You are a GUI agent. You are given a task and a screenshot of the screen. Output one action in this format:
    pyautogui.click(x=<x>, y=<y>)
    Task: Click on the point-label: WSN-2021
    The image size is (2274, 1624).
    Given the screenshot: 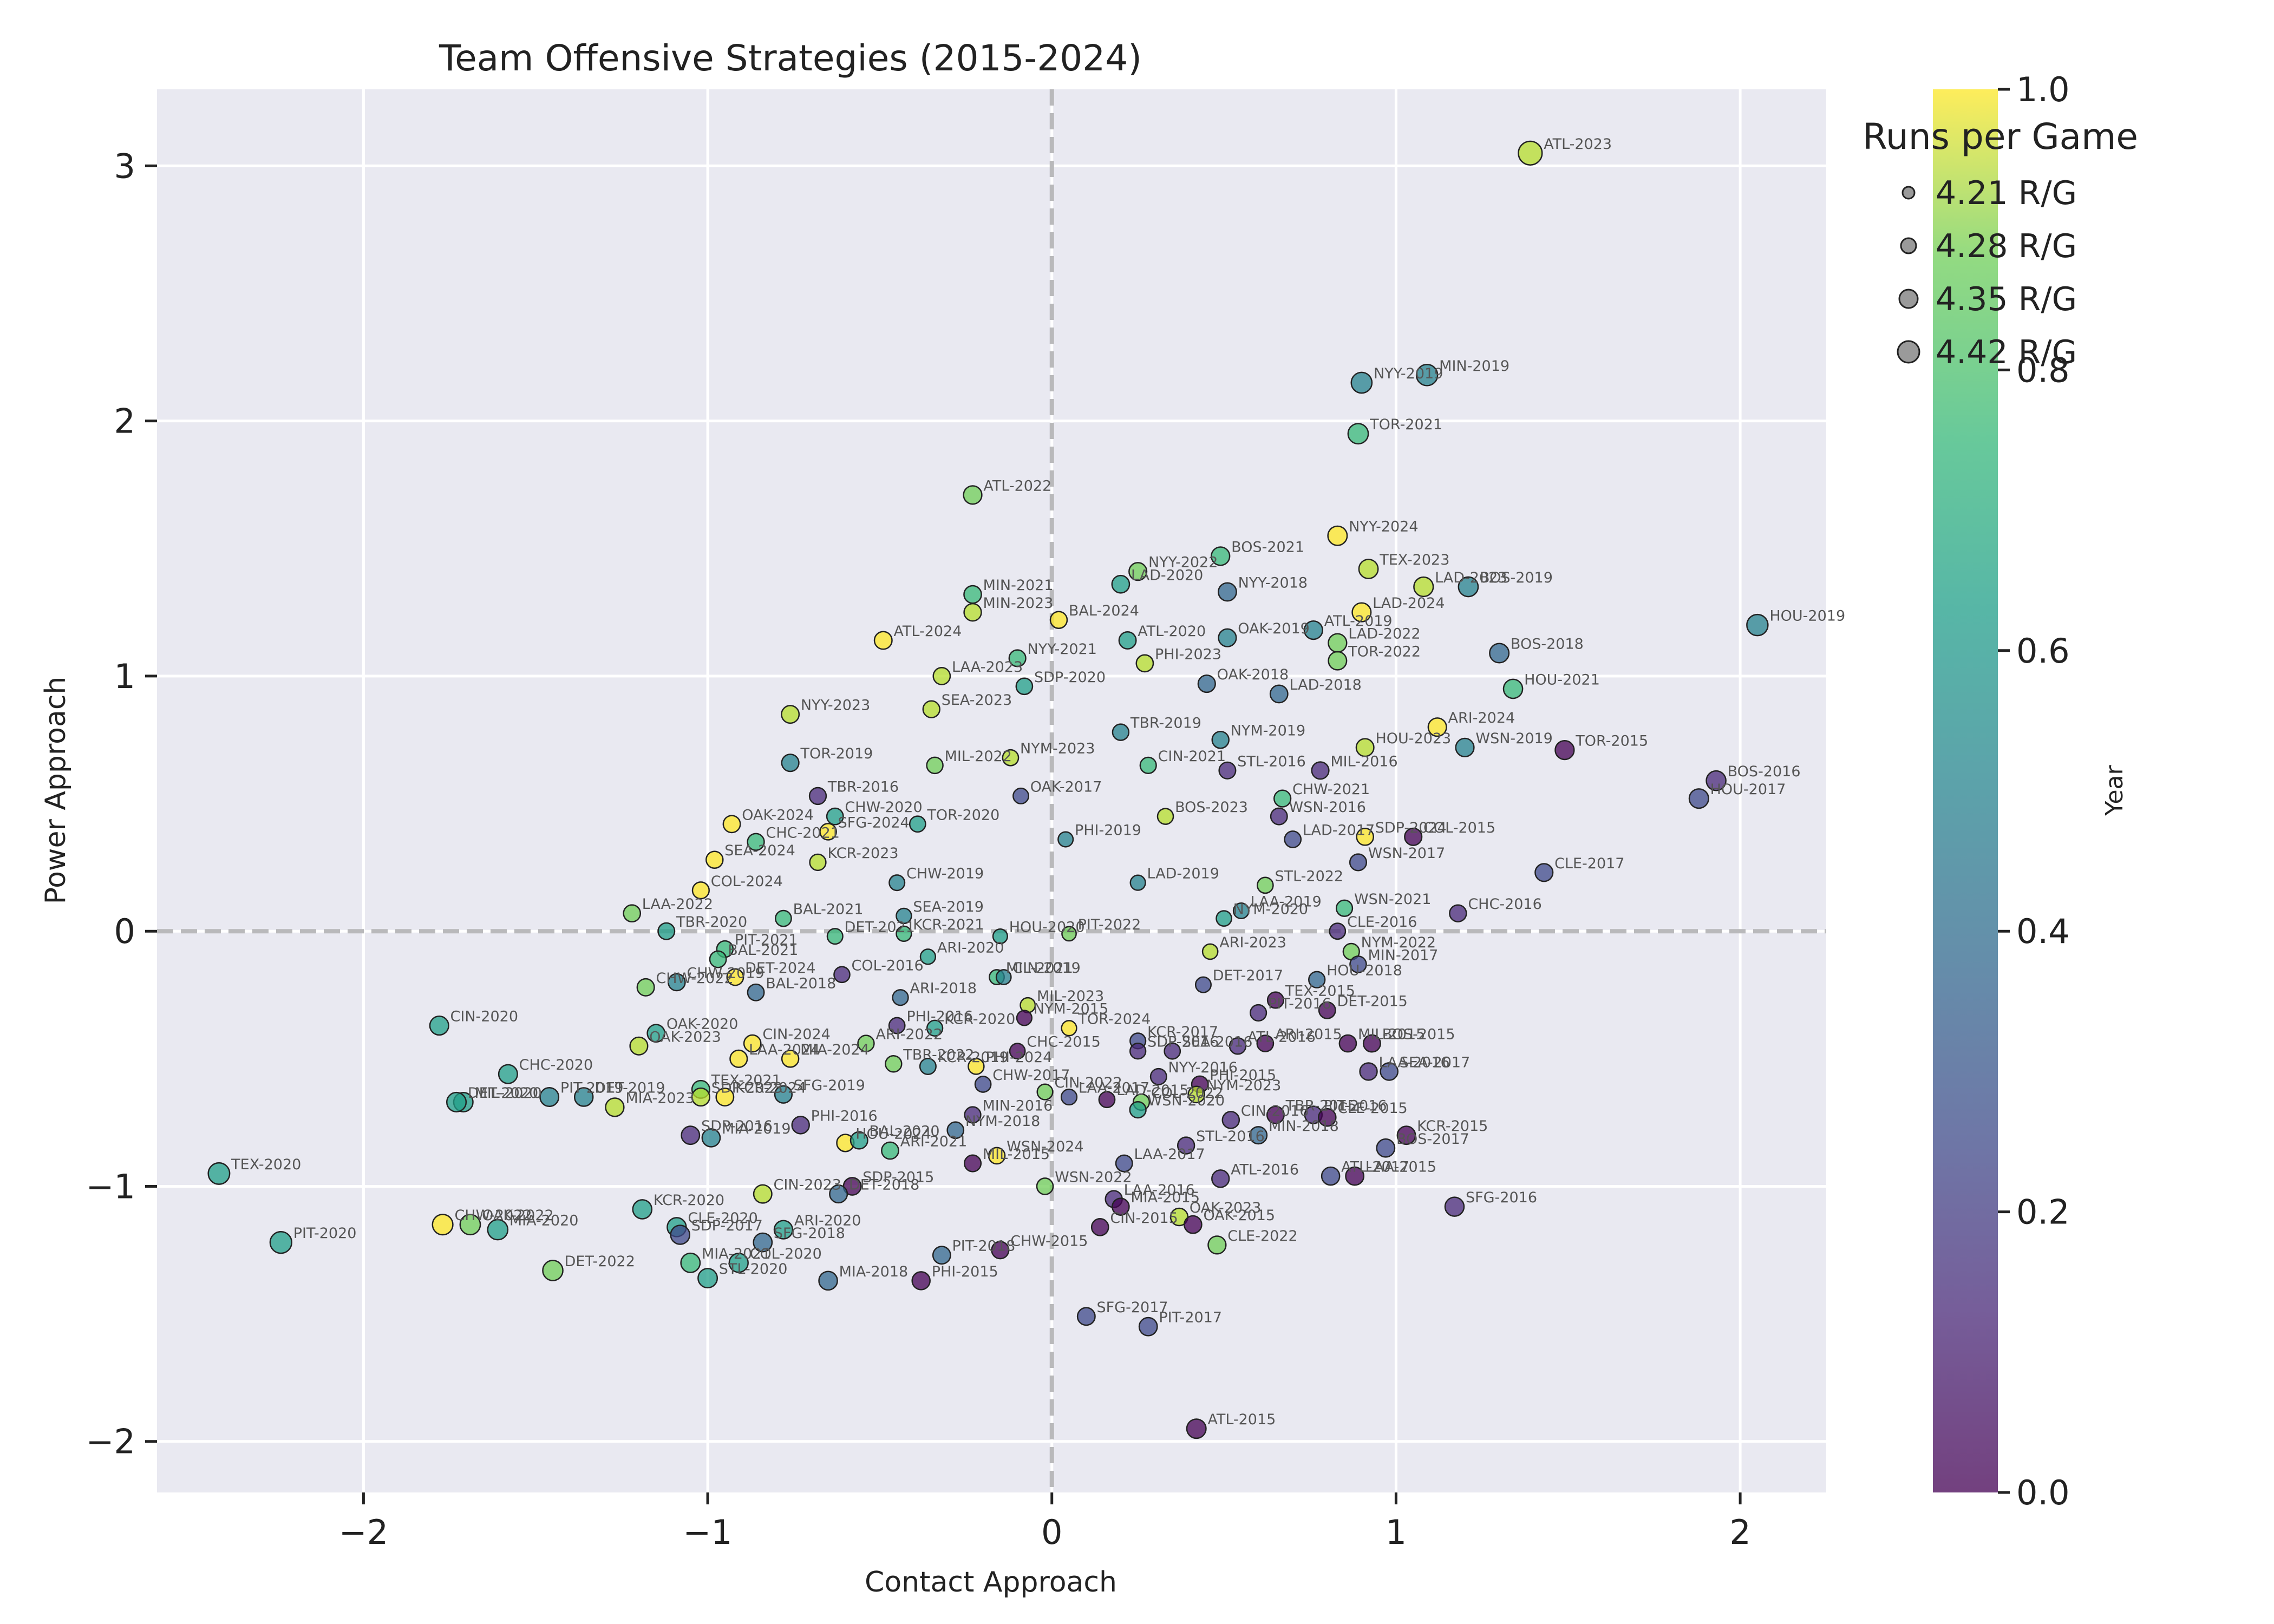 What is the action you would take?
    pyautogui.click(x=1393, y=899)
    